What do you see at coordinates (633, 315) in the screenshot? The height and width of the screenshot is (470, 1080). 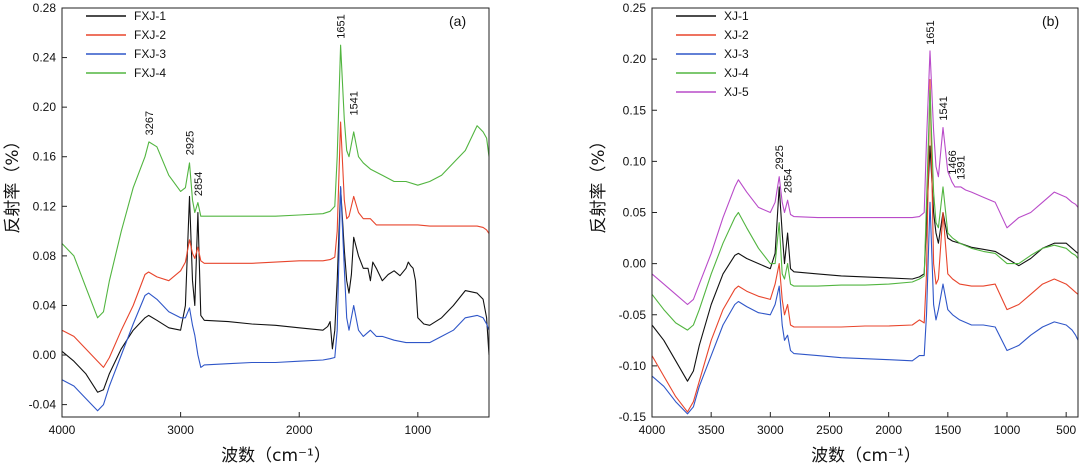 I see `y-tick-label: -0.05` at bounding box center [633, 315].